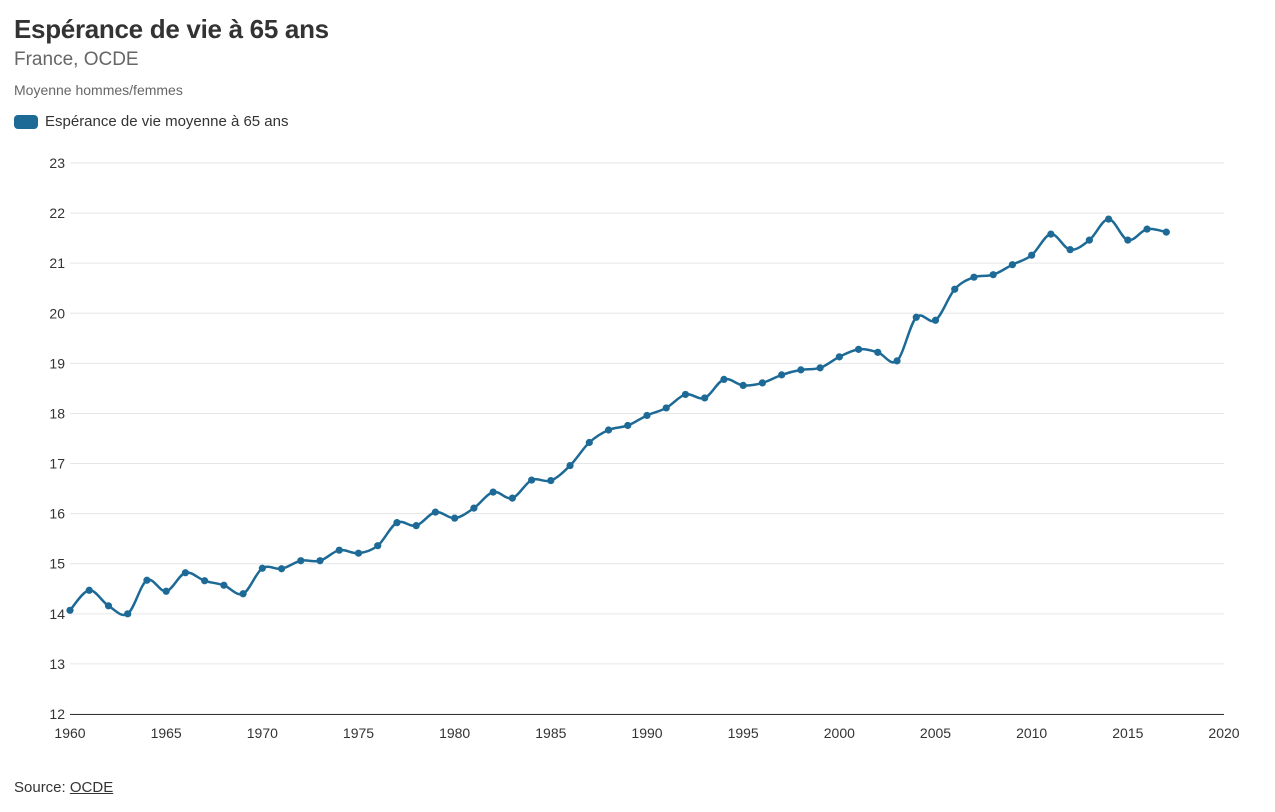  Describe the element at coordinates (69, 733) in the screenshot. I see `x-tick-label: 1960` at that location.